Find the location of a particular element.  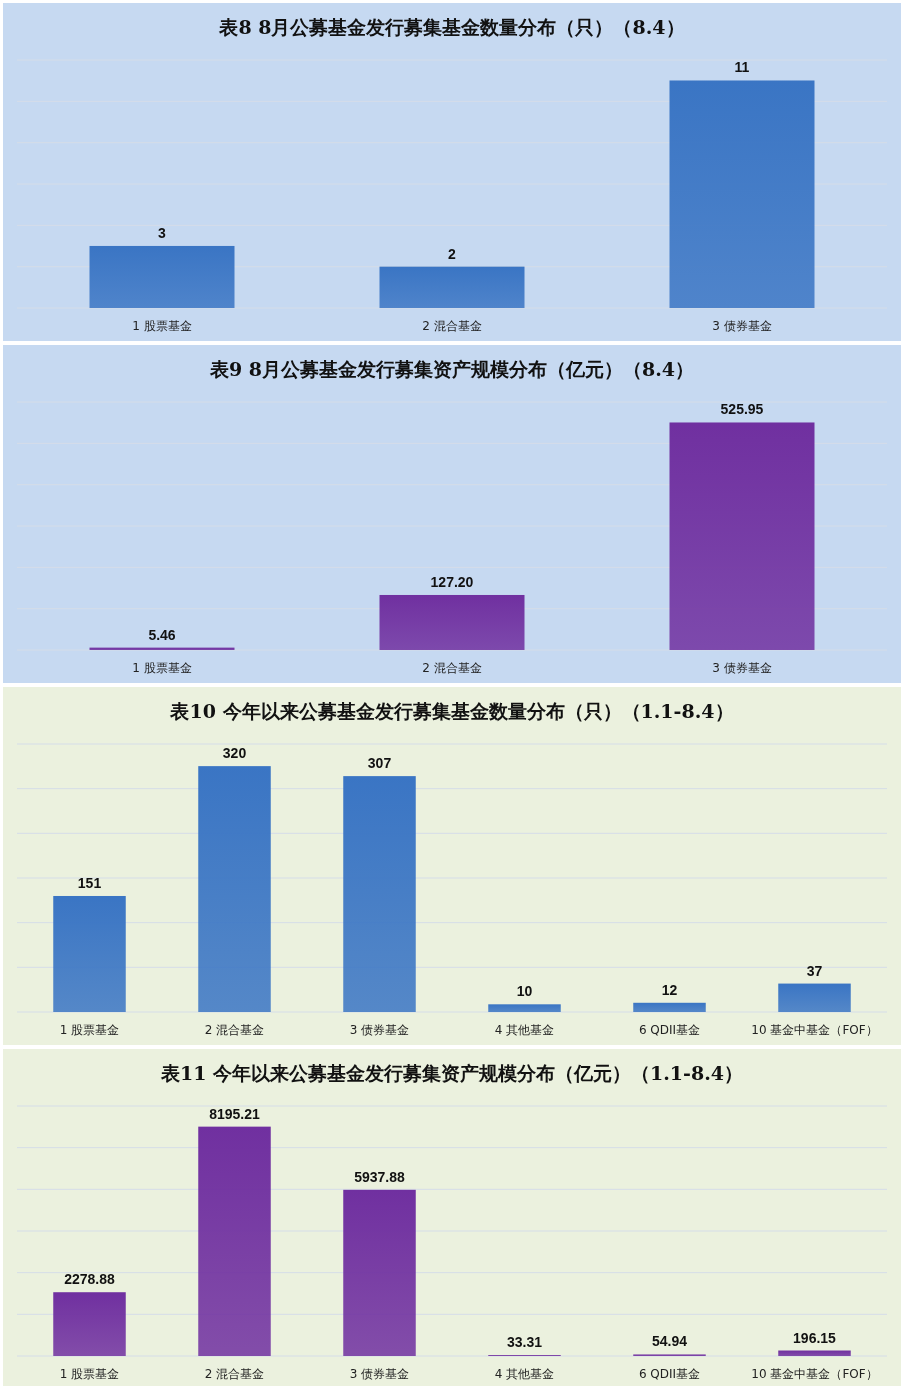

data-label: 525.95 is located at coordinates (742, 409).